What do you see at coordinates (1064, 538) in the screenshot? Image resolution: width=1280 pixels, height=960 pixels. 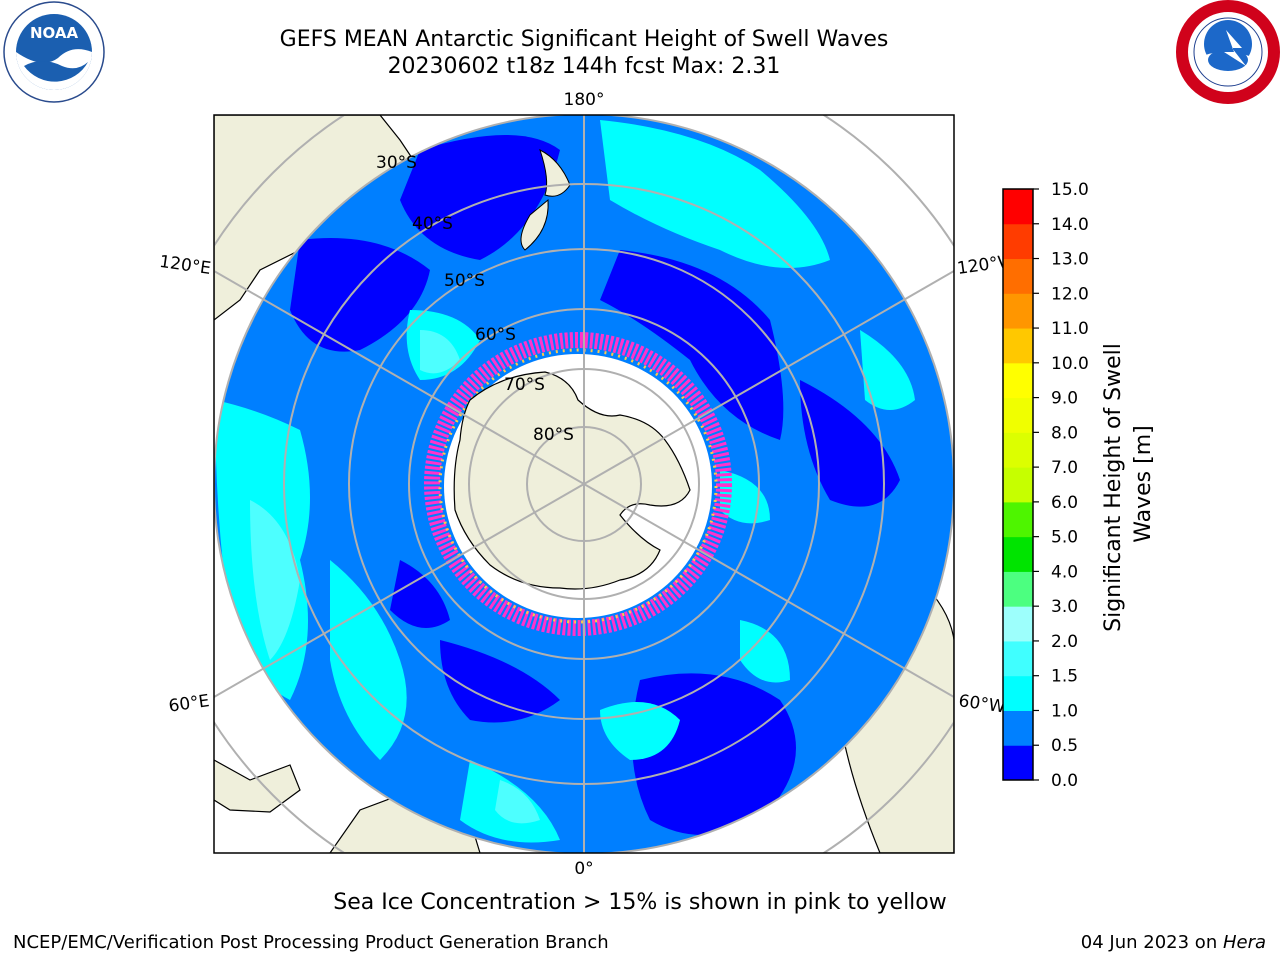 I see `colorbar-tick-label: 5.0` at bounding box center [1064, 538].